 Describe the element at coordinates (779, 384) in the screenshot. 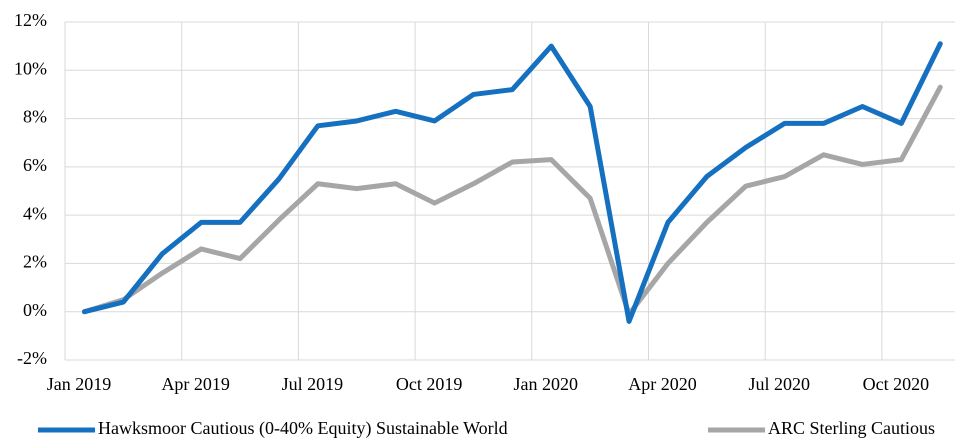

I see `x-tick-label: Jul 2020` at that location.